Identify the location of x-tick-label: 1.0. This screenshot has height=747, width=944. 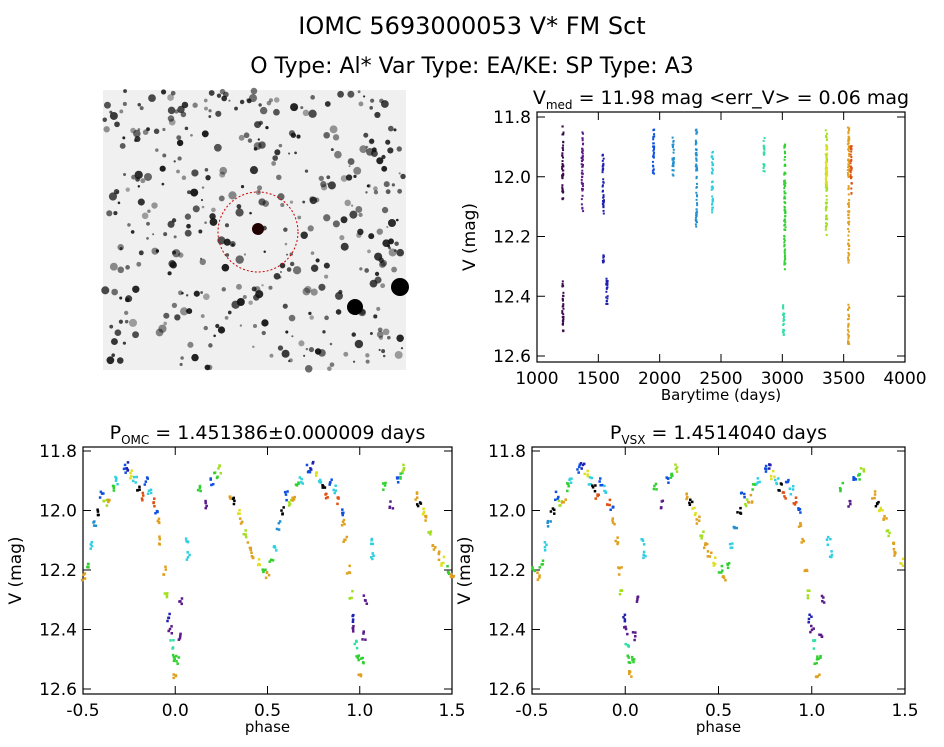
(811, 711).